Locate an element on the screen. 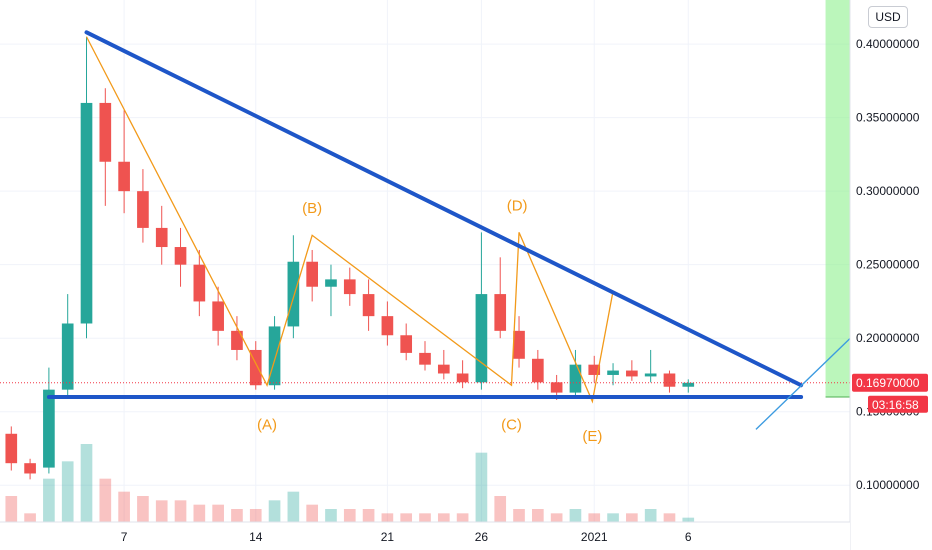 This screenshot has height=550, width=932. wave-label: (D) is located at coordinates (517, 205).